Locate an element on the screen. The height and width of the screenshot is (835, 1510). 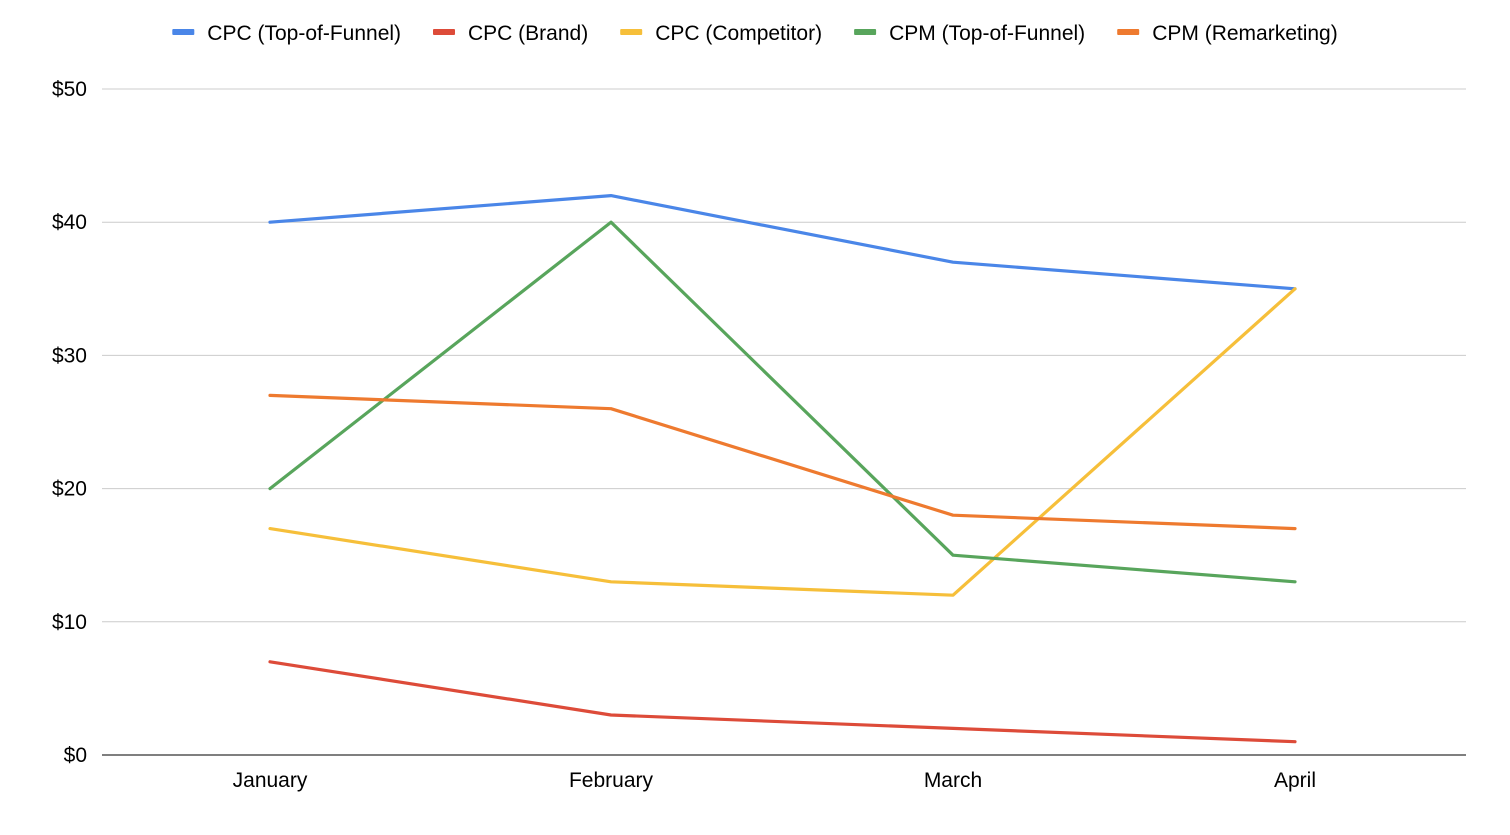
legend-item: CPC (Competitor) is located at coordinates (721, 33).